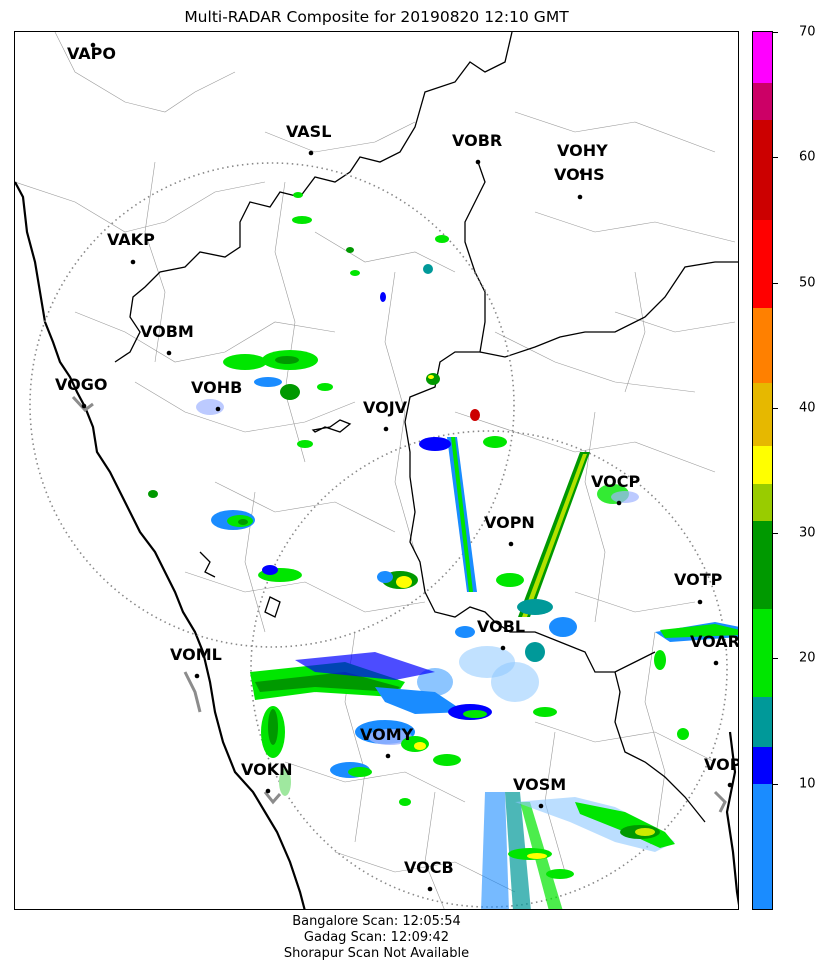  Describe the element at coordinates (539, 784) in the screenshot. I see `station-label: VOSM` at that location.